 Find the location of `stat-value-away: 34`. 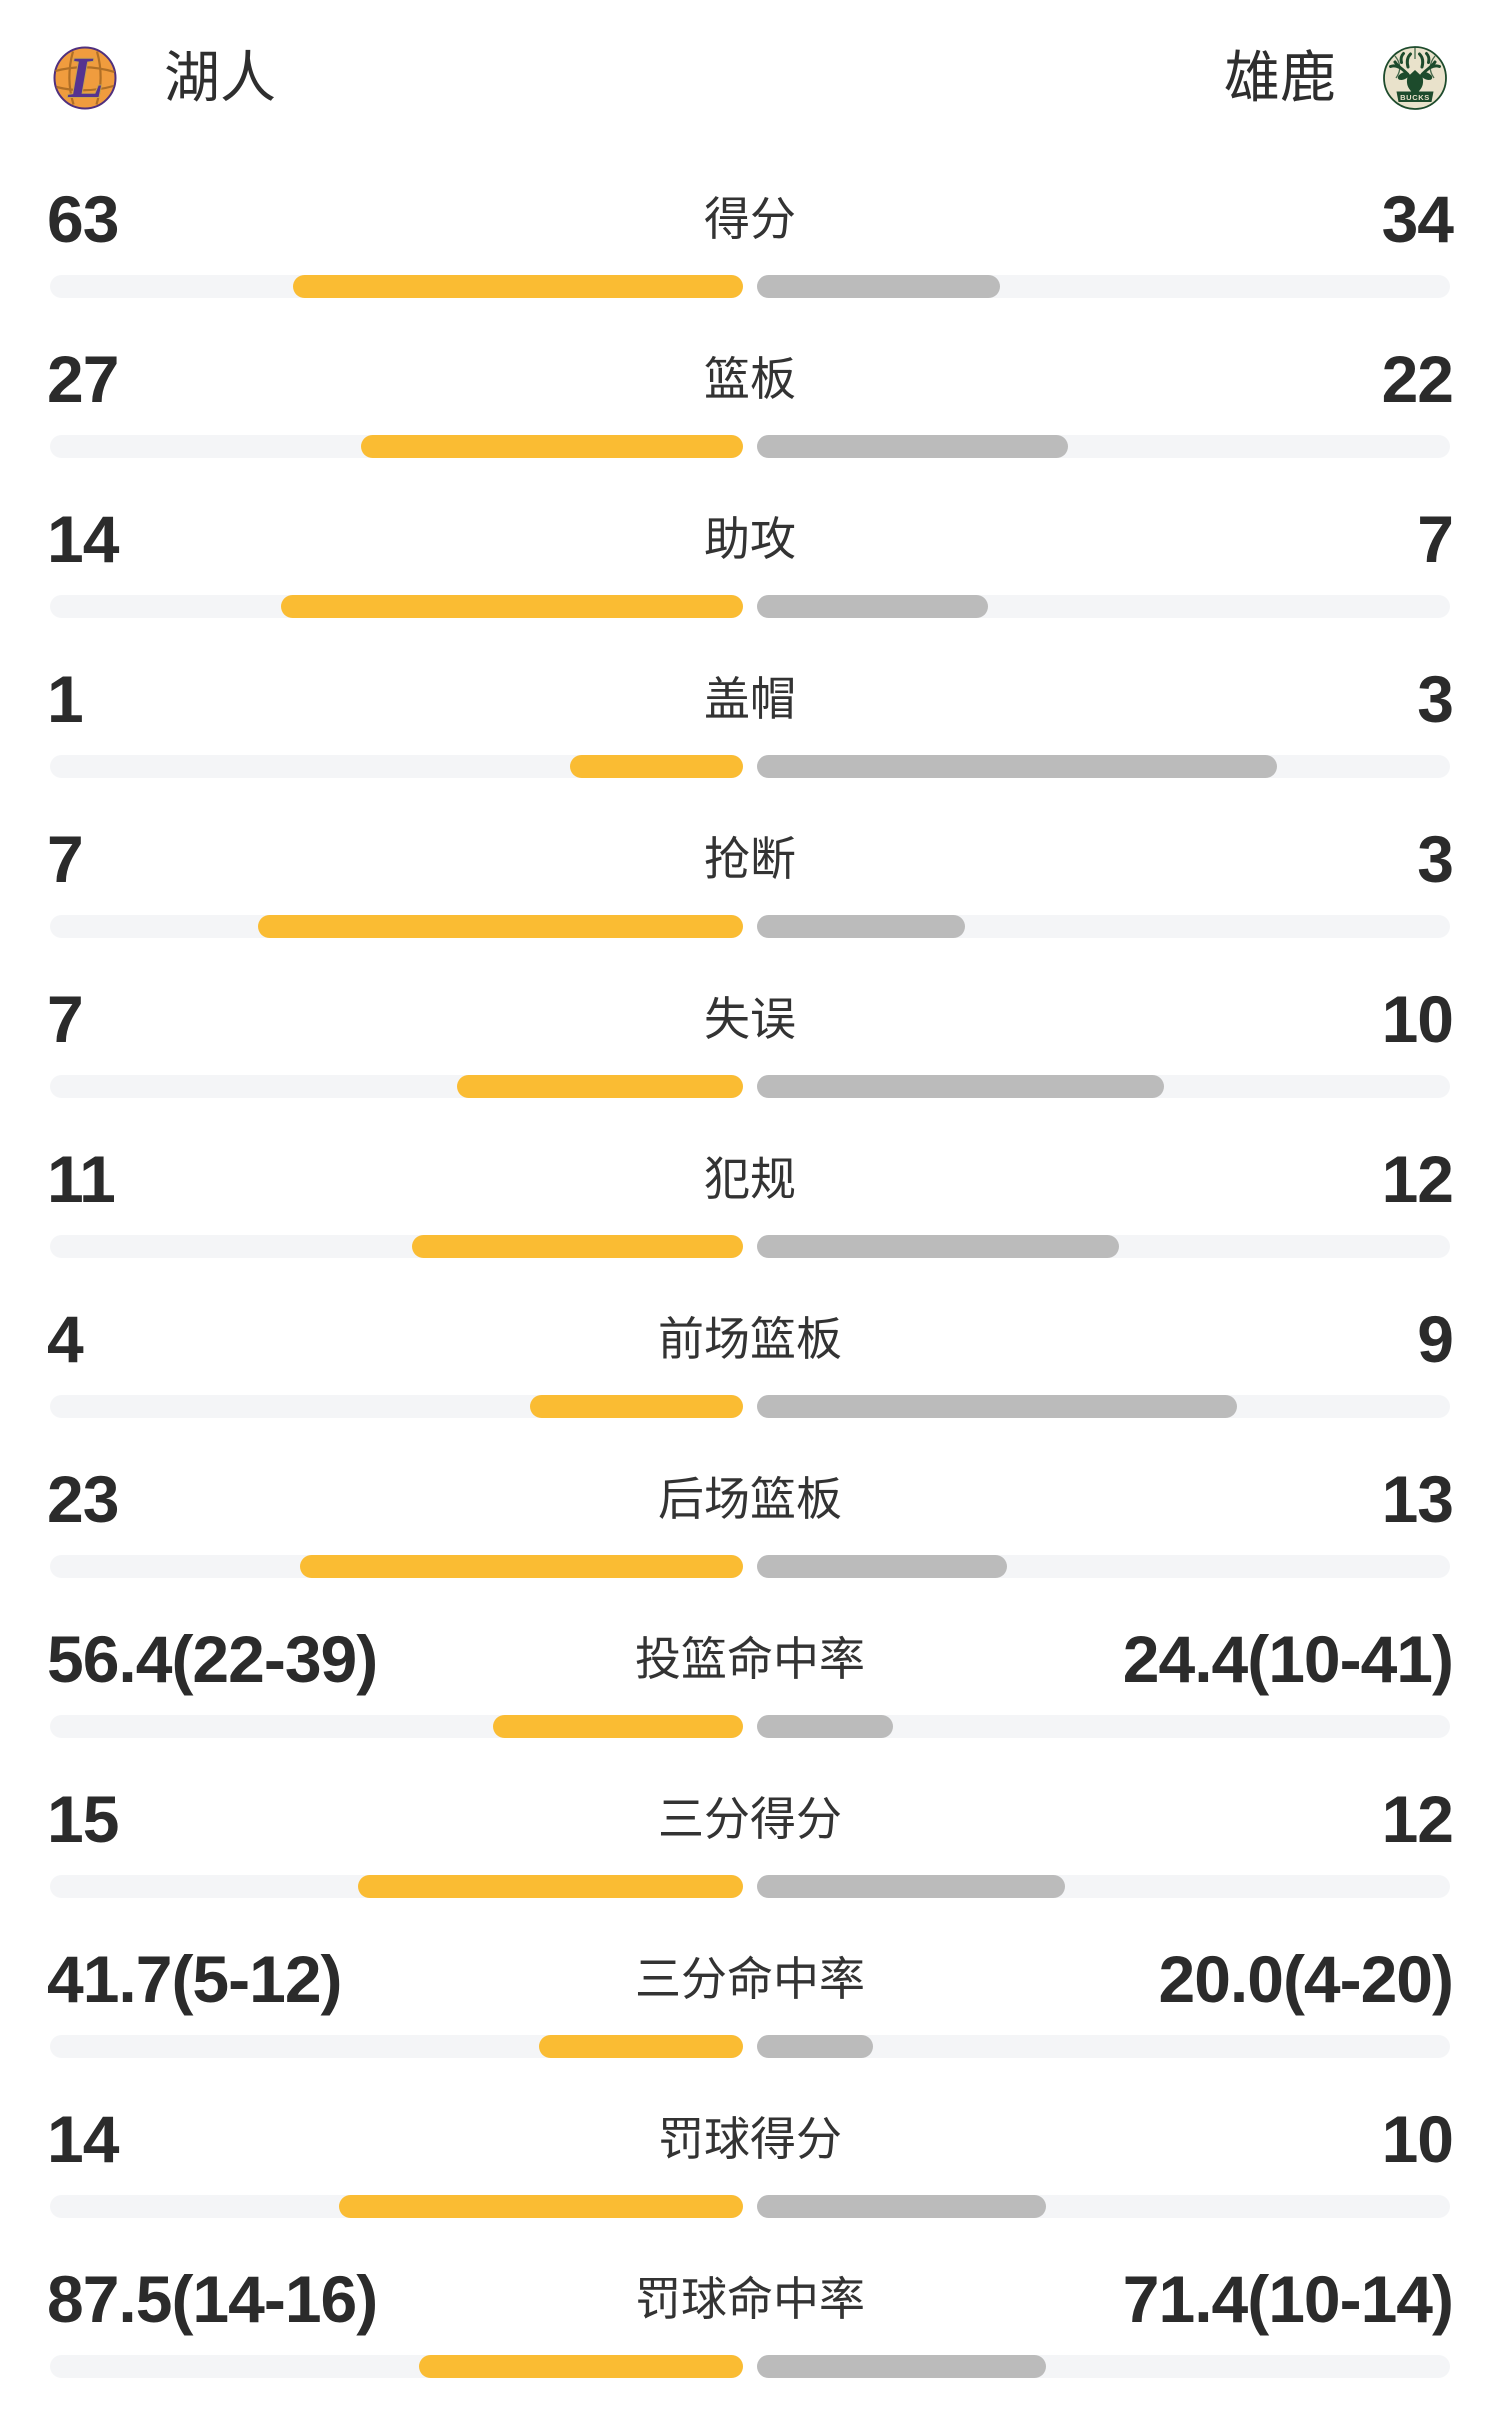

stat-value-away: 34 is located at coordinates (1417, 219).